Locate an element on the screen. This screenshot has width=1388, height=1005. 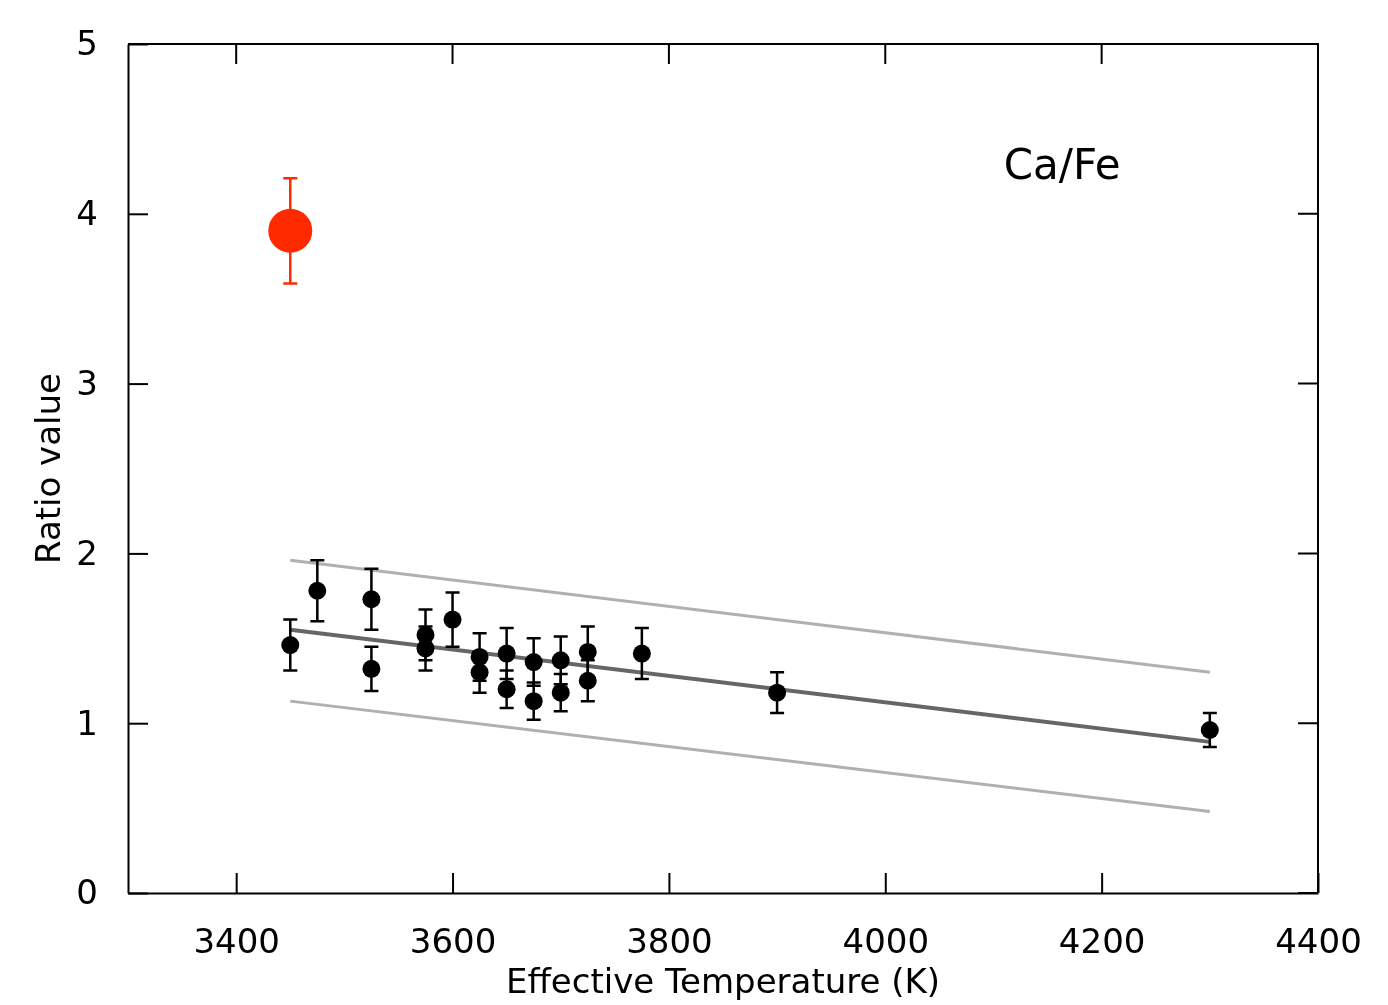
y-tick-label: 1 is located at coordinates (87, 722).